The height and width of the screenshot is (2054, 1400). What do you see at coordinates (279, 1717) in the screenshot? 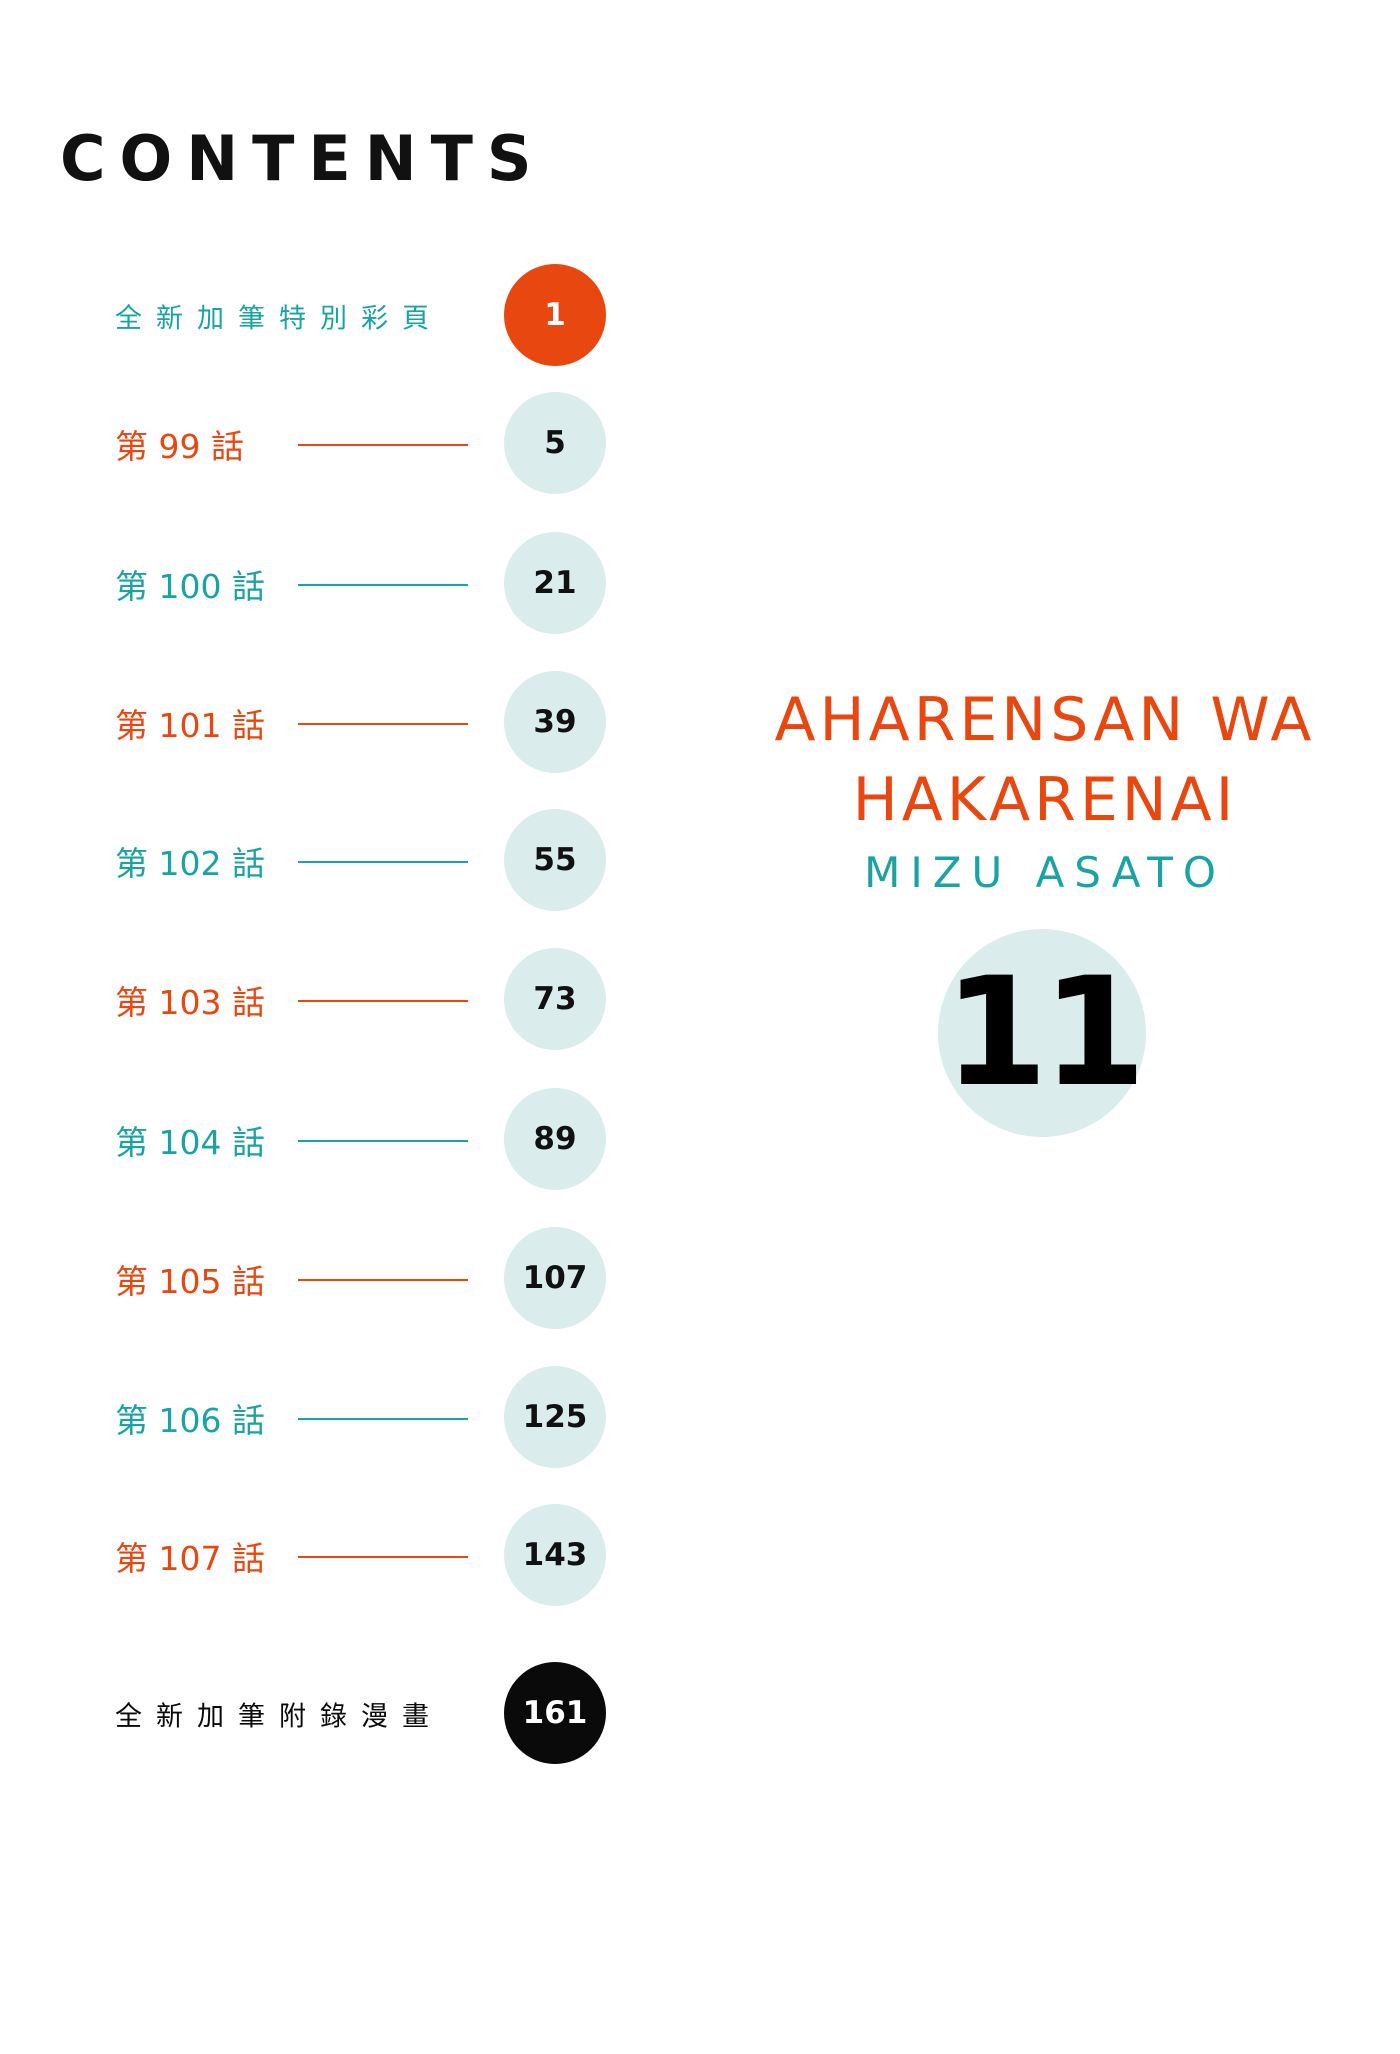
I see `toc-entry-label: 全新加筆附錄漫畫` at bounding box center [279, 1717].